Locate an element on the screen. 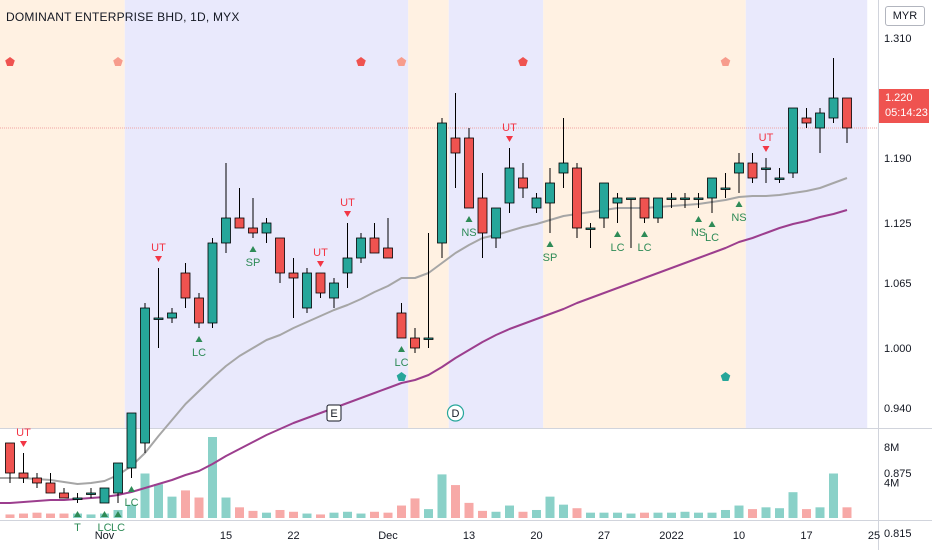 This screenshot has height=550, width=932. last-price-tag: 1.220 05:14:23 is located at coordinates (904, 106).